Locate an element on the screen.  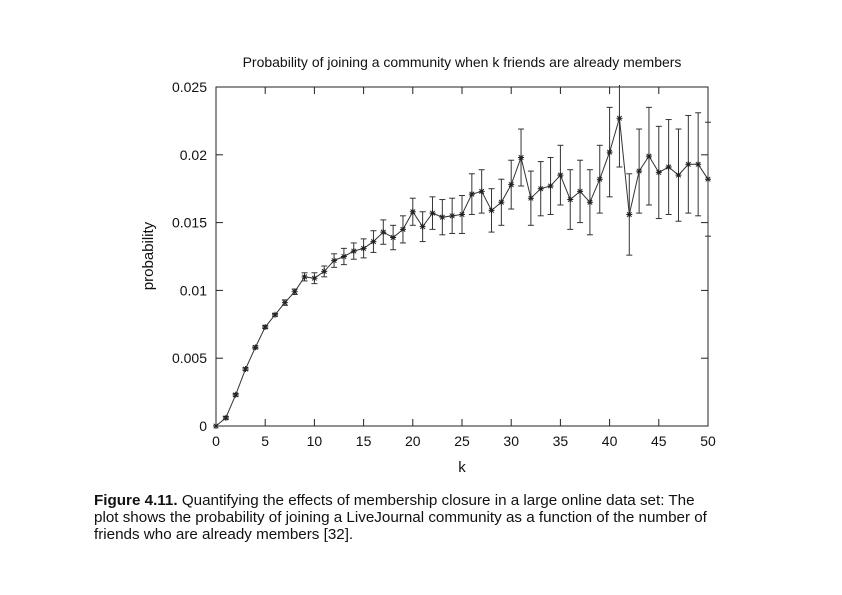
x-tick-label: 5 is located at coordinates (265, 441).